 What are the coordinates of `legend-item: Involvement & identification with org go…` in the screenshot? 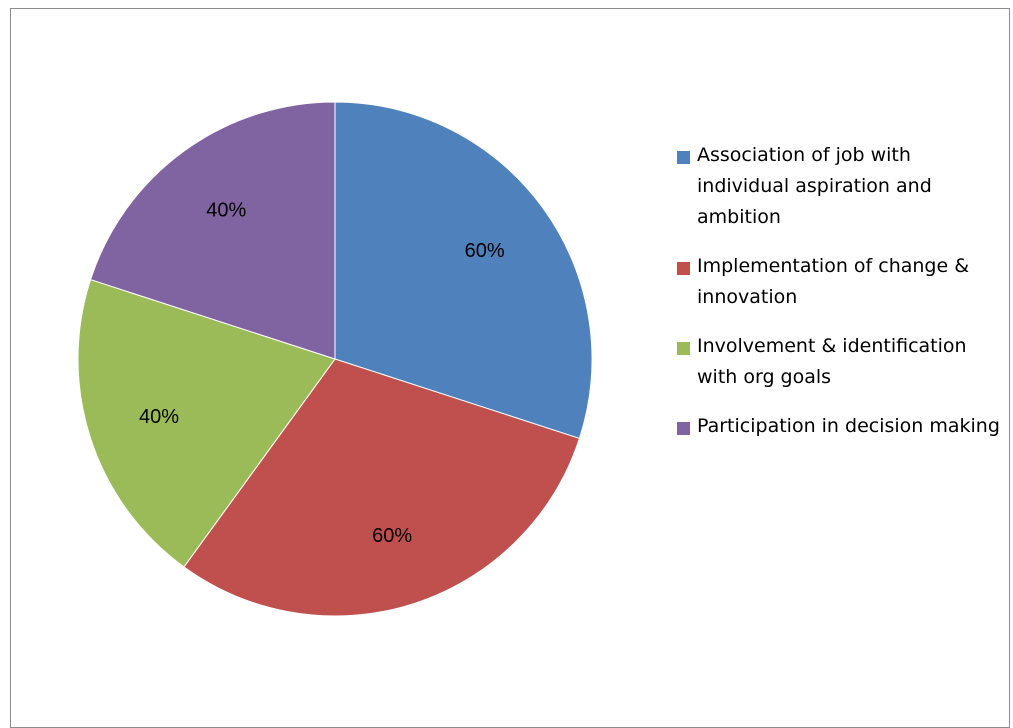 It's located at (840, 362).